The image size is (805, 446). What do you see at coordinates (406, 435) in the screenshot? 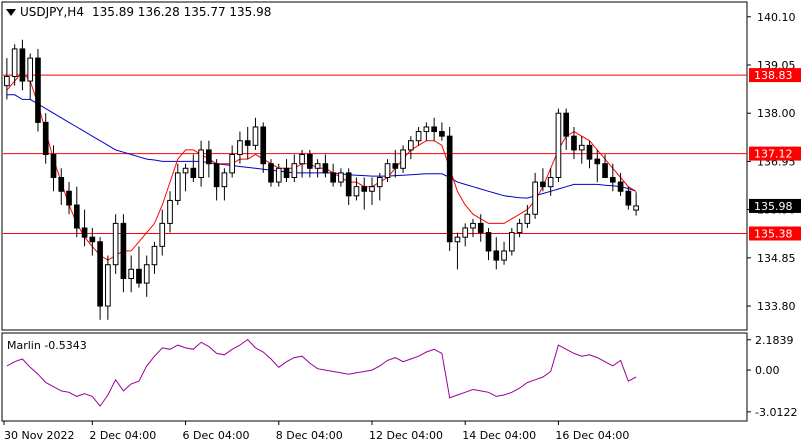
I see `time-tick-label: 12 Dec 04:00` at bounding box center [406, 435].